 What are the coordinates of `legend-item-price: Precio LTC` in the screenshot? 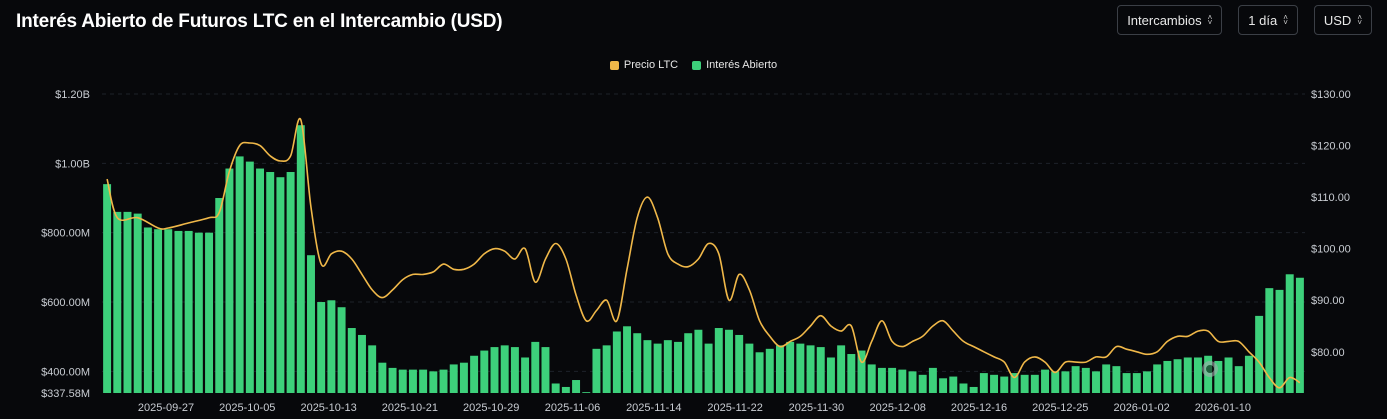 It's located at (643, 65).